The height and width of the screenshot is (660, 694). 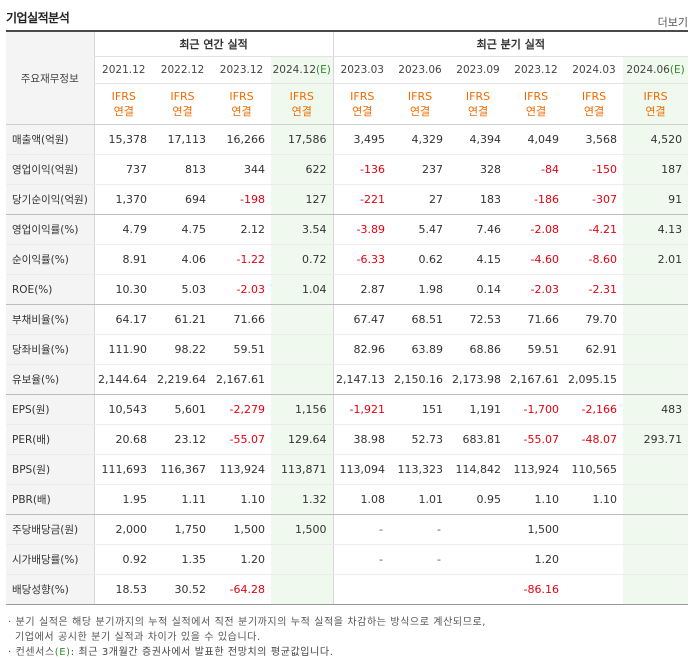 I want to click on period-label: 2023.06, so click(x=420, y=70).